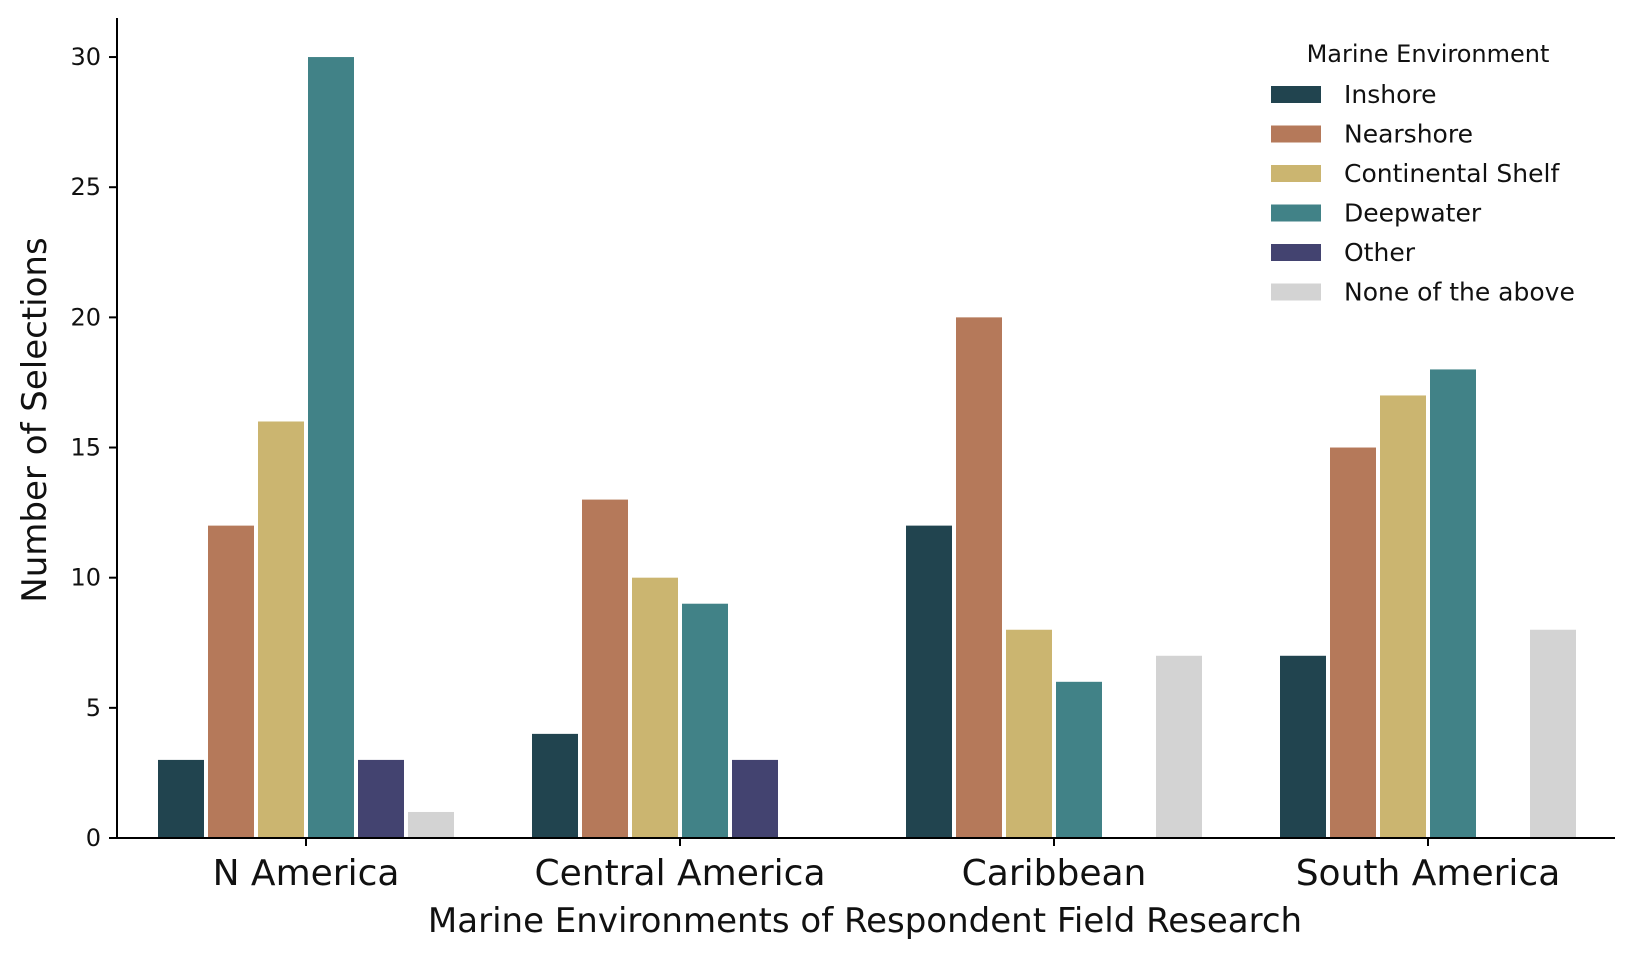 The width and height of the screenshot is (1625, 955). Describe the element at coordinates (1079, 759) in the screenshot. I see `bar-deepwater-caribbean` at that location.